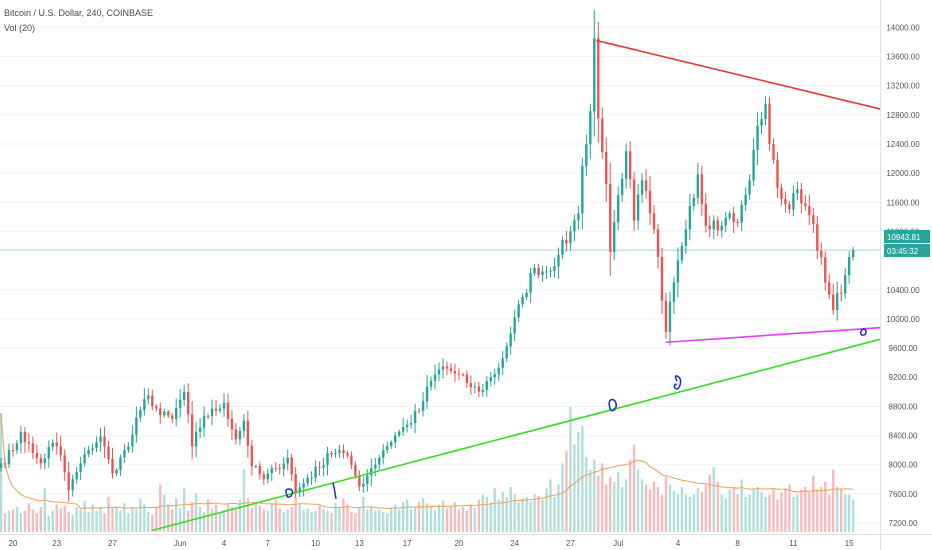  What do you see at coordinates (20, 28) in the screenshot?
I see `volume-indicator-label: Vol (20)` at bounding box center [20, 28].